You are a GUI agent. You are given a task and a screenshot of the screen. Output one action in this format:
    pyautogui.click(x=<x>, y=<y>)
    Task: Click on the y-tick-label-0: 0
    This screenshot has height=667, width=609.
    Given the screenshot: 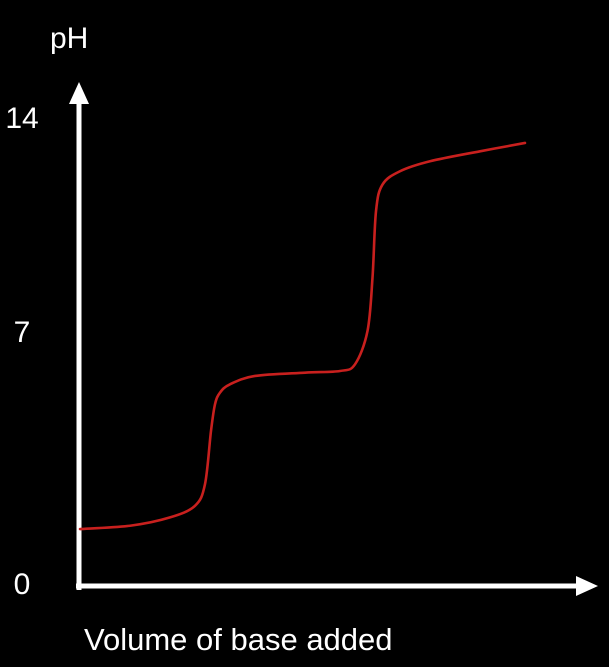 What is the action you would take?
    pyautogui.click(x=22, y=584)
    